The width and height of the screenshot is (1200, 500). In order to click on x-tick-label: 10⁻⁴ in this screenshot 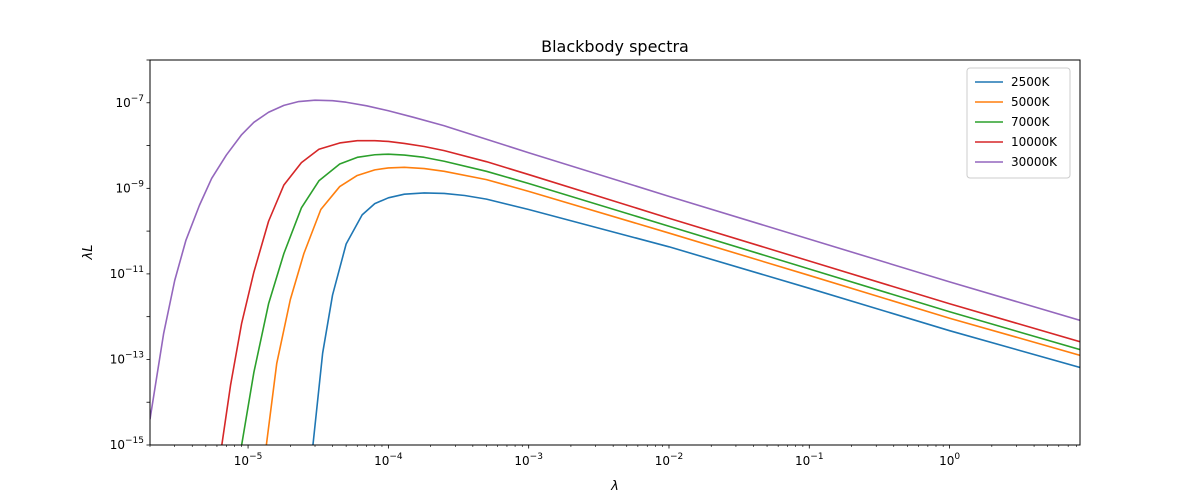, I will do `click(388, 460)`.